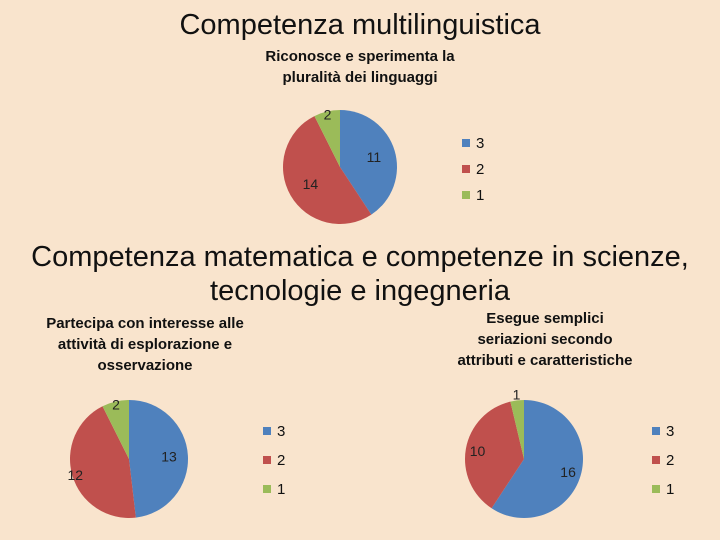 Image resolution: width=720 pixels, height=540 pixels. Describe the element at coordinates (311, 184) in the screenshot. I see `pie-data-label: 14` at that location.